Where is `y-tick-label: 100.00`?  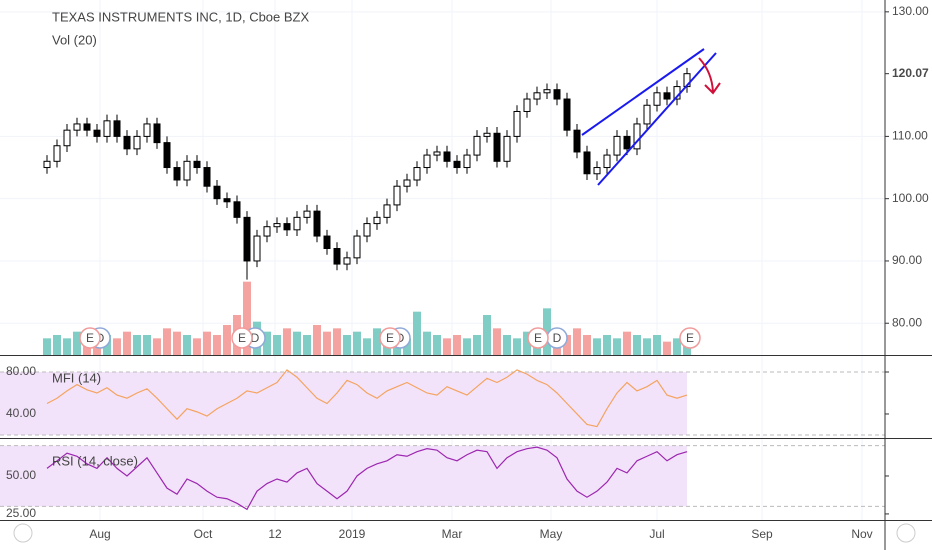
y-tick-label: 100.00 is located at coordinates (910, 198).